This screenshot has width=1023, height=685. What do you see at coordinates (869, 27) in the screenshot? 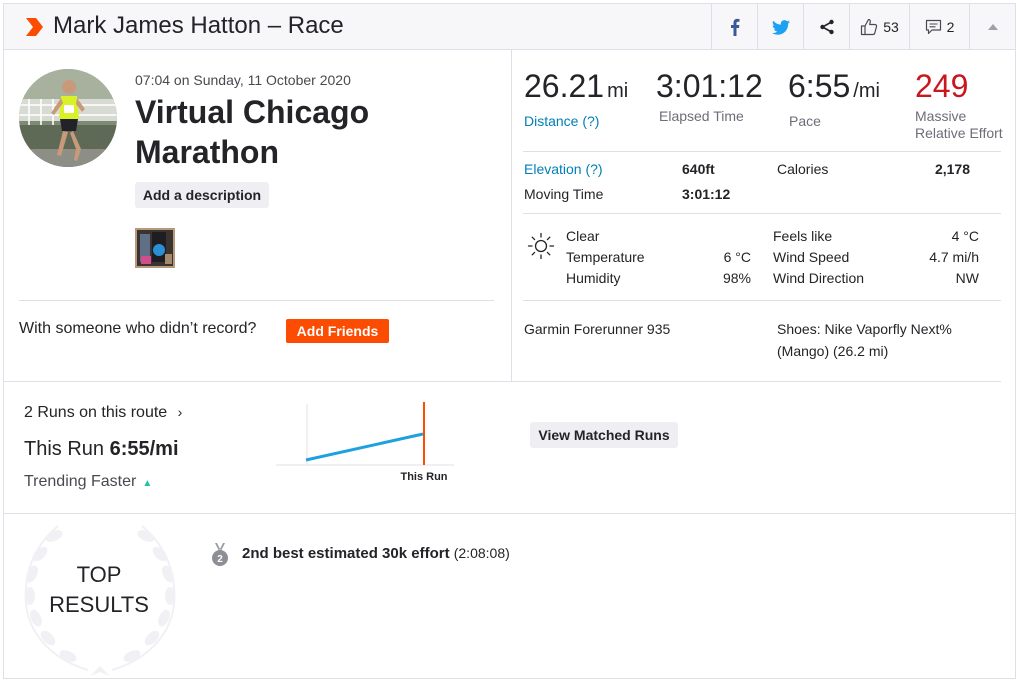
I see `thumbs-up-icon` at bounding box center [869, 27].